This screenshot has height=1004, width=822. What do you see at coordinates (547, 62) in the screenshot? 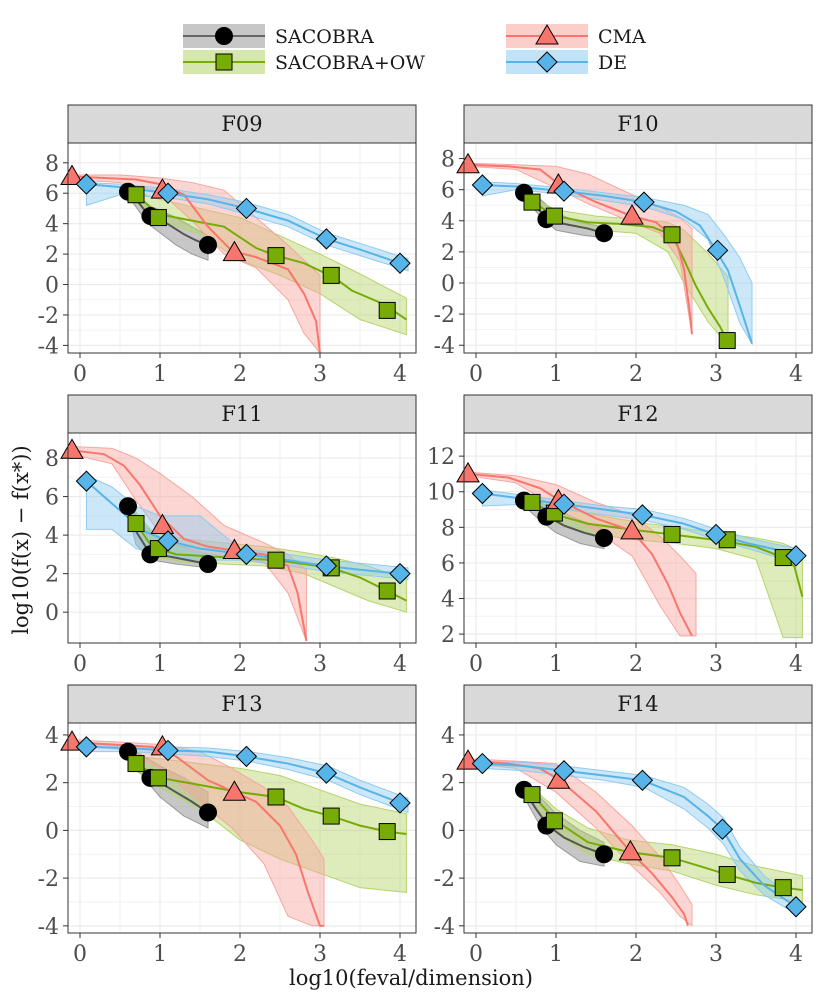
I see `legend-marker-diamond` at bounding box center [547, 62].